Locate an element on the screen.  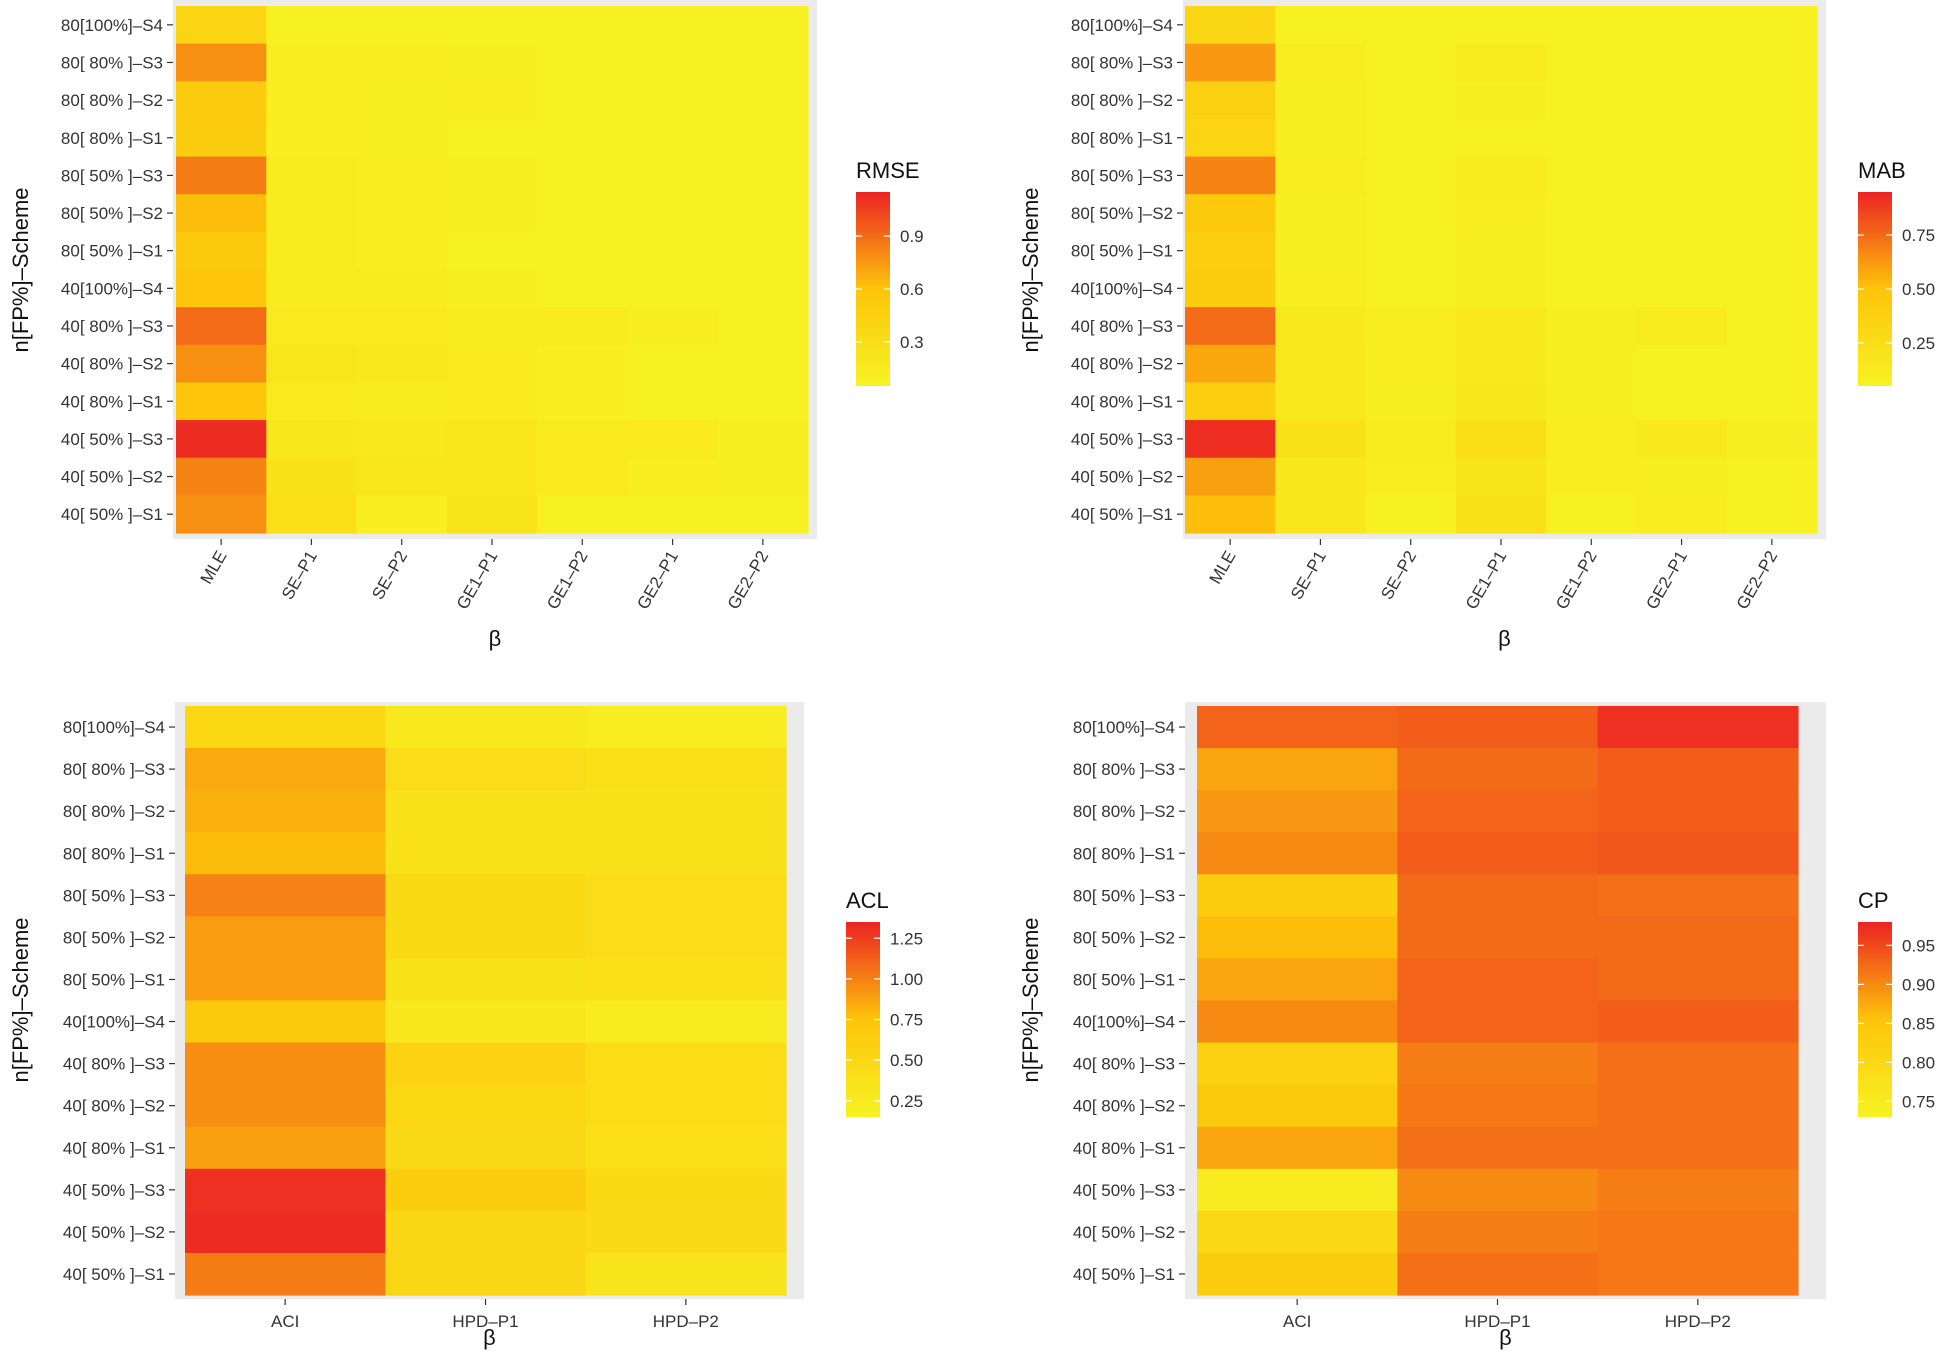
y-tick-label: 40[ 80% ]–S2 is located at coordinates (112, 364).